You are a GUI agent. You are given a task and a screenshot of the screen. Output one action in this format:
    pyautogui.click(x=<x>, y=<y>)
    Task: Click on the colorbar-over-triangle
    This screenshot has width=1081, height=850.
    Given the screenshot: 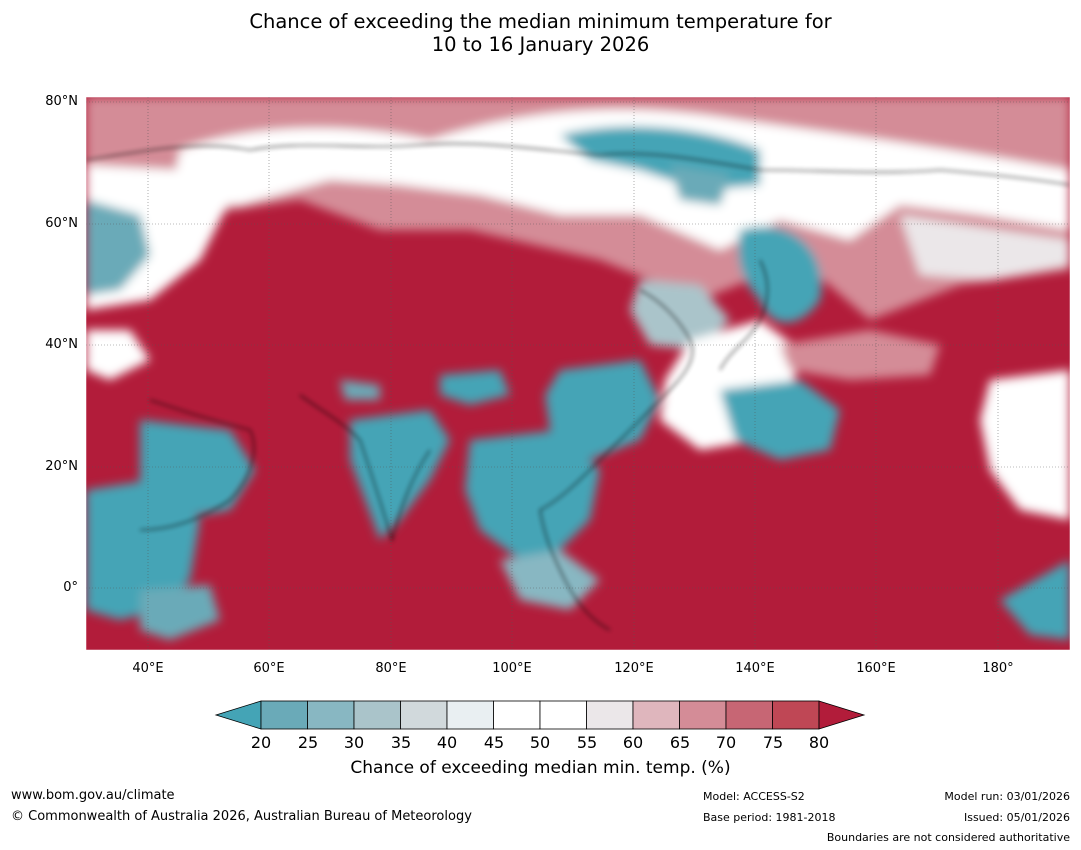 What is the action you would take?
    pyautogui.click(x=842, y=715)
    